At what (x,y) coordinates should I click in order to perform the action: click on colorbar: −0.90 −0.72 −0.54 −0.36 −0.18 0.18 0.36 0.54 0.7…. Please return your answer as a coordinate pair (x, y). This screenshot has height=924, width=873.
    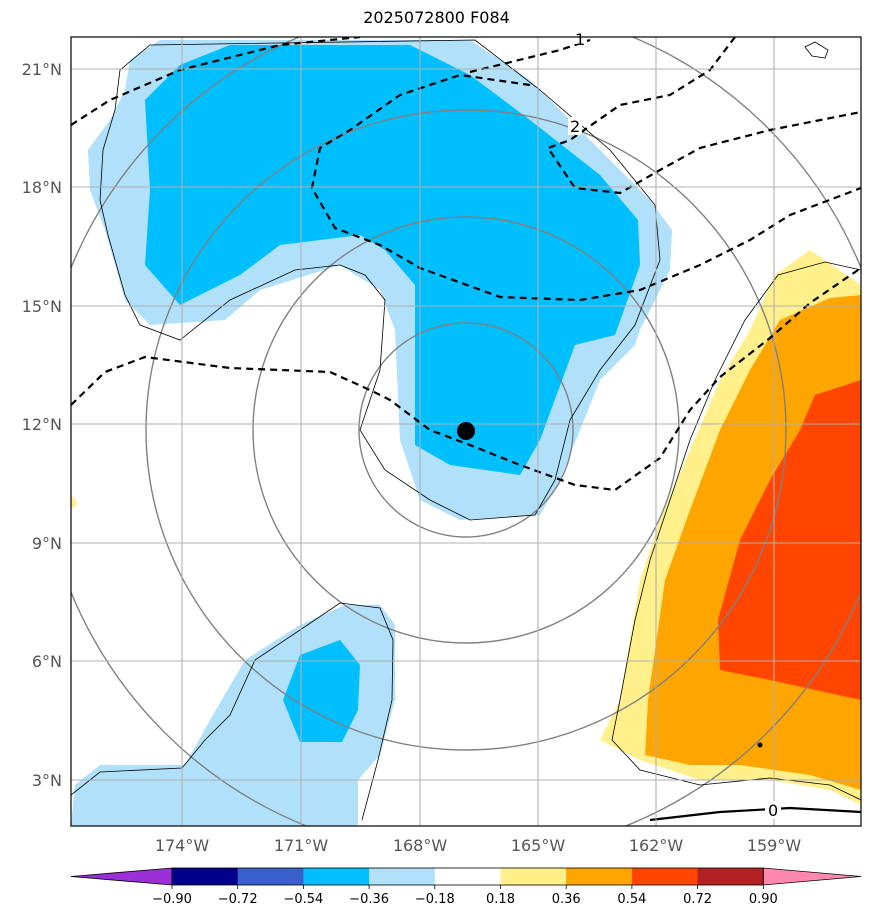
    Looking at the image, I should click on (466, 887).